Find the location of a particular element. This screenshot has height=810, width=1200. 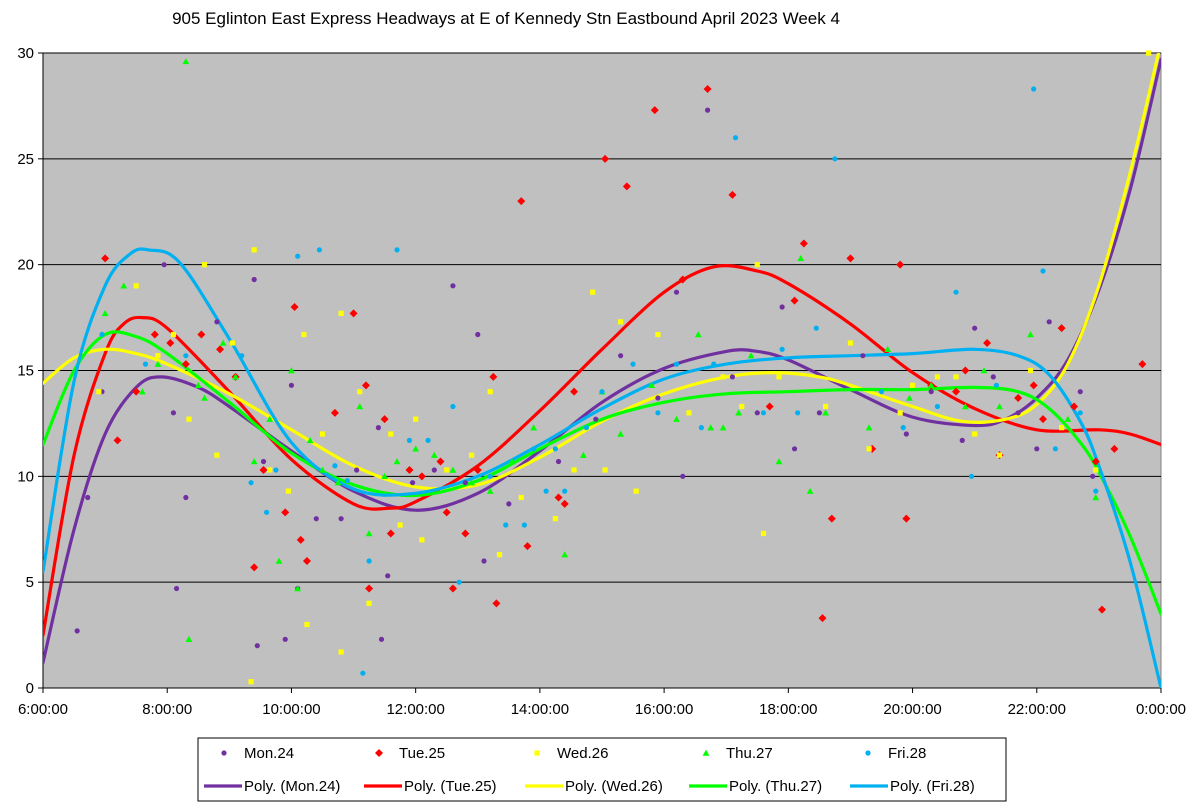

legend-label: Fri.28 is located at coordinates (907, 753).